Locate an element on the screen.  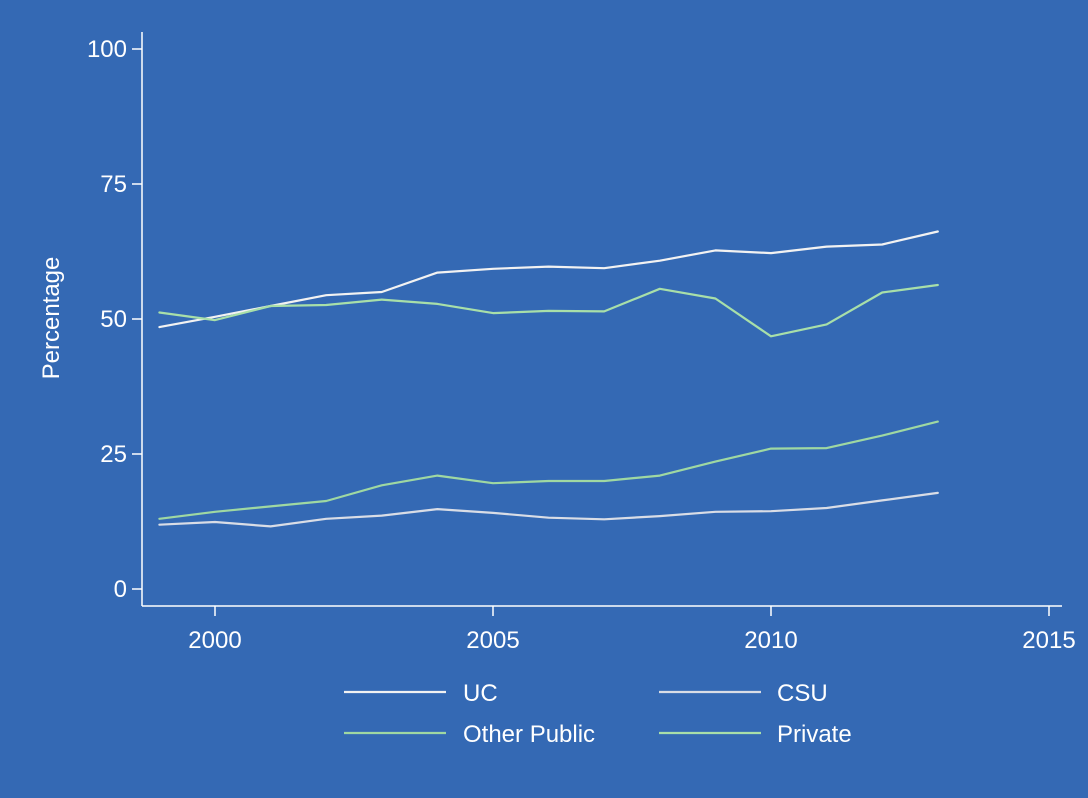
series-line-other-public is located at coordinates (548, 470).